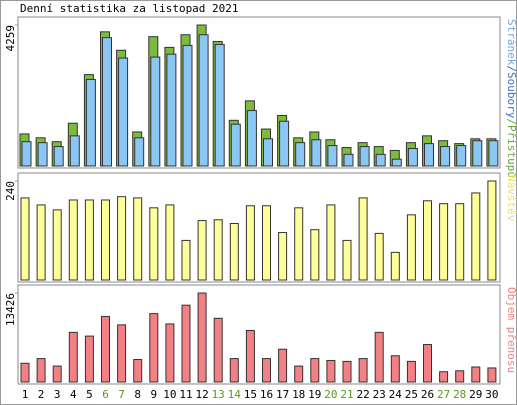 This screenshot has width=517, height=405. I want to click on x-tick-label: 28, so click(459, 394).